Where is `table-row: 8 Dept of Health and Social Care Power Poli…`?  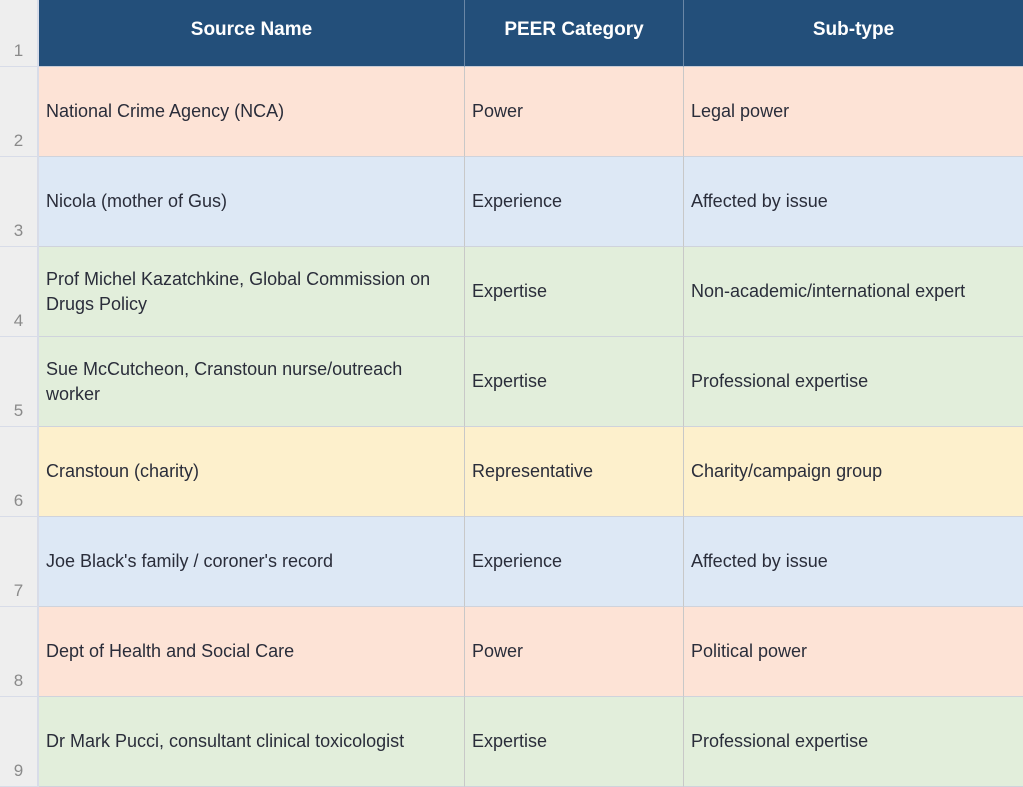
table-row: 8 Dept of Health and Social Care Power Poli… is located at coordinates (511, 652).